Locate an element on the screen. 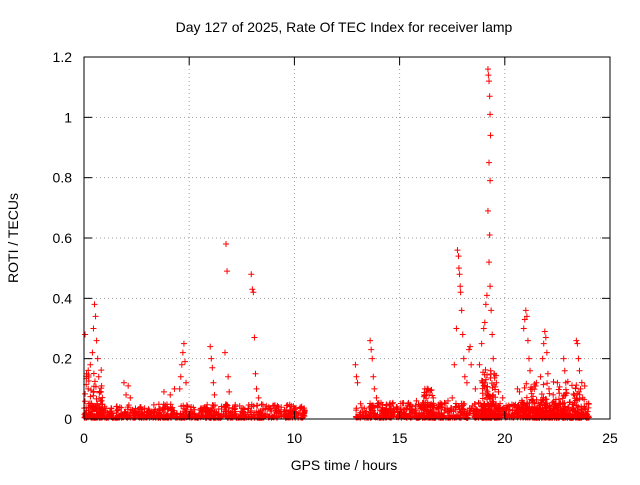  y-tick-label: 0.8 is located at coordinates (63, 178).